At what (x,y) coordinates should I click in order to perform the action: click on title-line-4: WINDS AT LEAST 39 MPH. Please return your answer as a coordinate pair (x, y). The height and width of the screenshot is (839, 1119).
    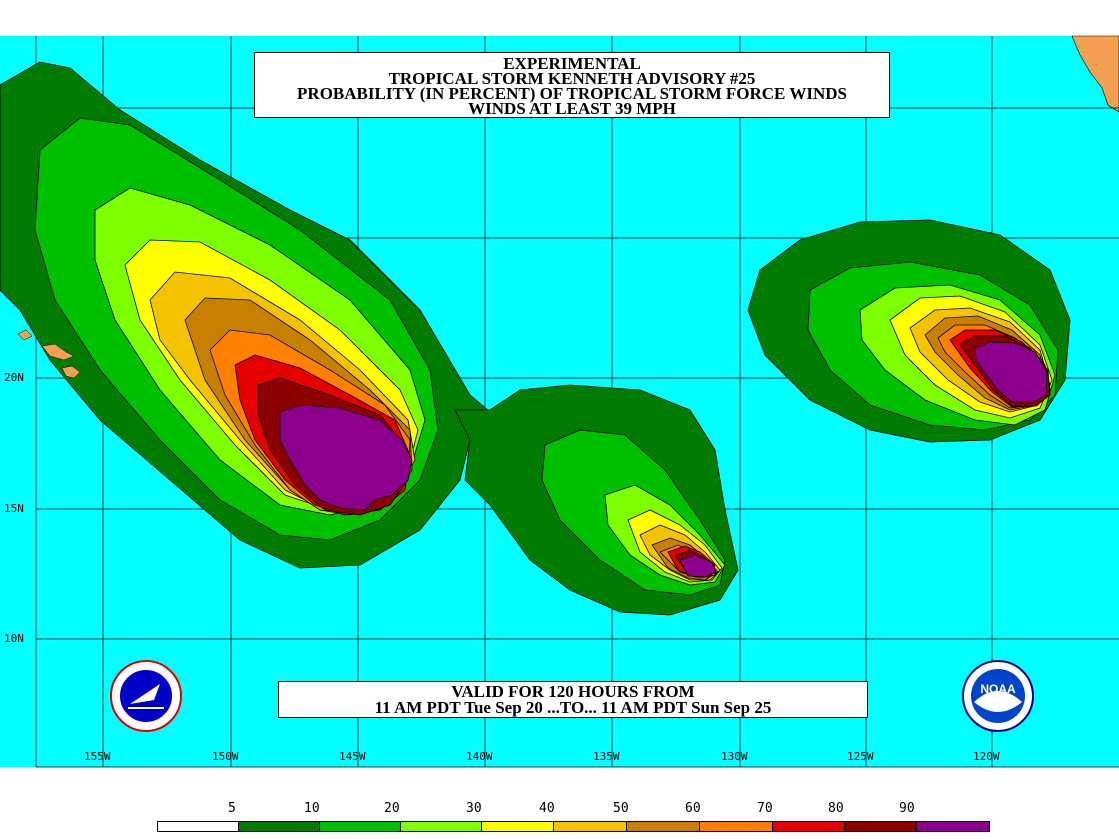
    Looking at the image, I should click on (572, 108).